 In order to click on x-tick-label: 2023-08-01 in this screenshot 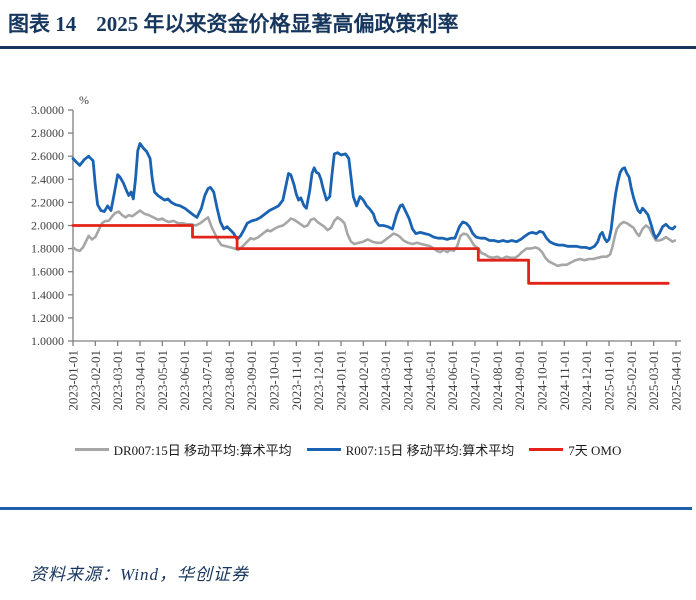, I will do `click(229, 380)`.